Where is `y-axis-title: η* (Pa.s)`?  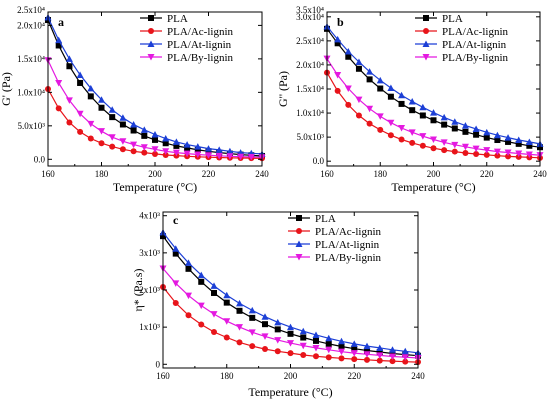 y-axis-title: η* (Pa.s) is located at coordinates (138, 290).